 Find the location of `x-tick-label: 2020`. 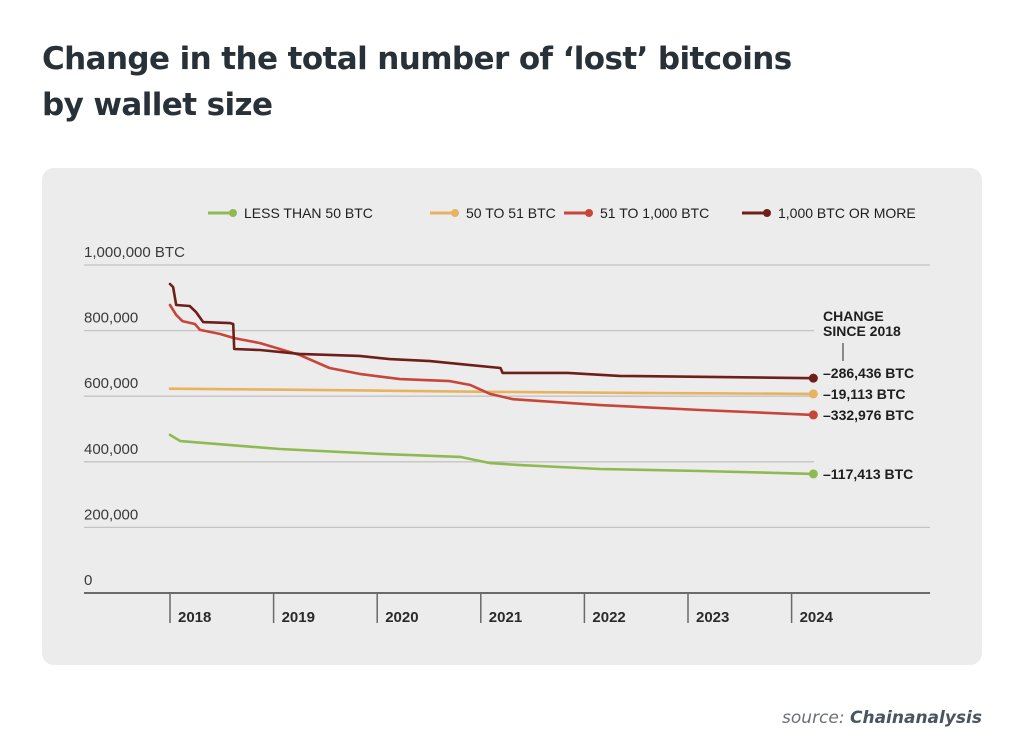

x-tick-label: 2020 is located at coordinates (401, 617).